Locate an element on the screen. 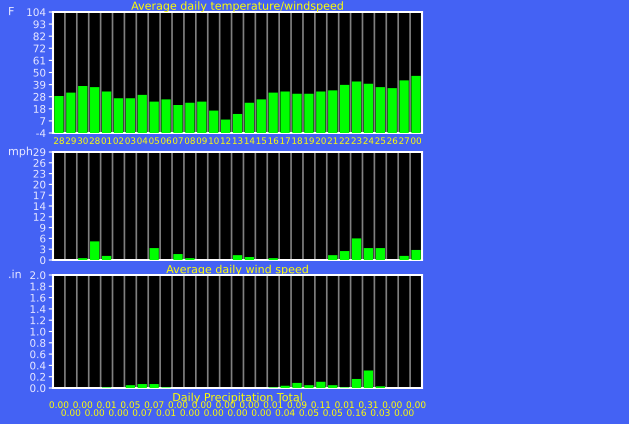  y-tick-label: -4 is located at coordinates (41, 133).